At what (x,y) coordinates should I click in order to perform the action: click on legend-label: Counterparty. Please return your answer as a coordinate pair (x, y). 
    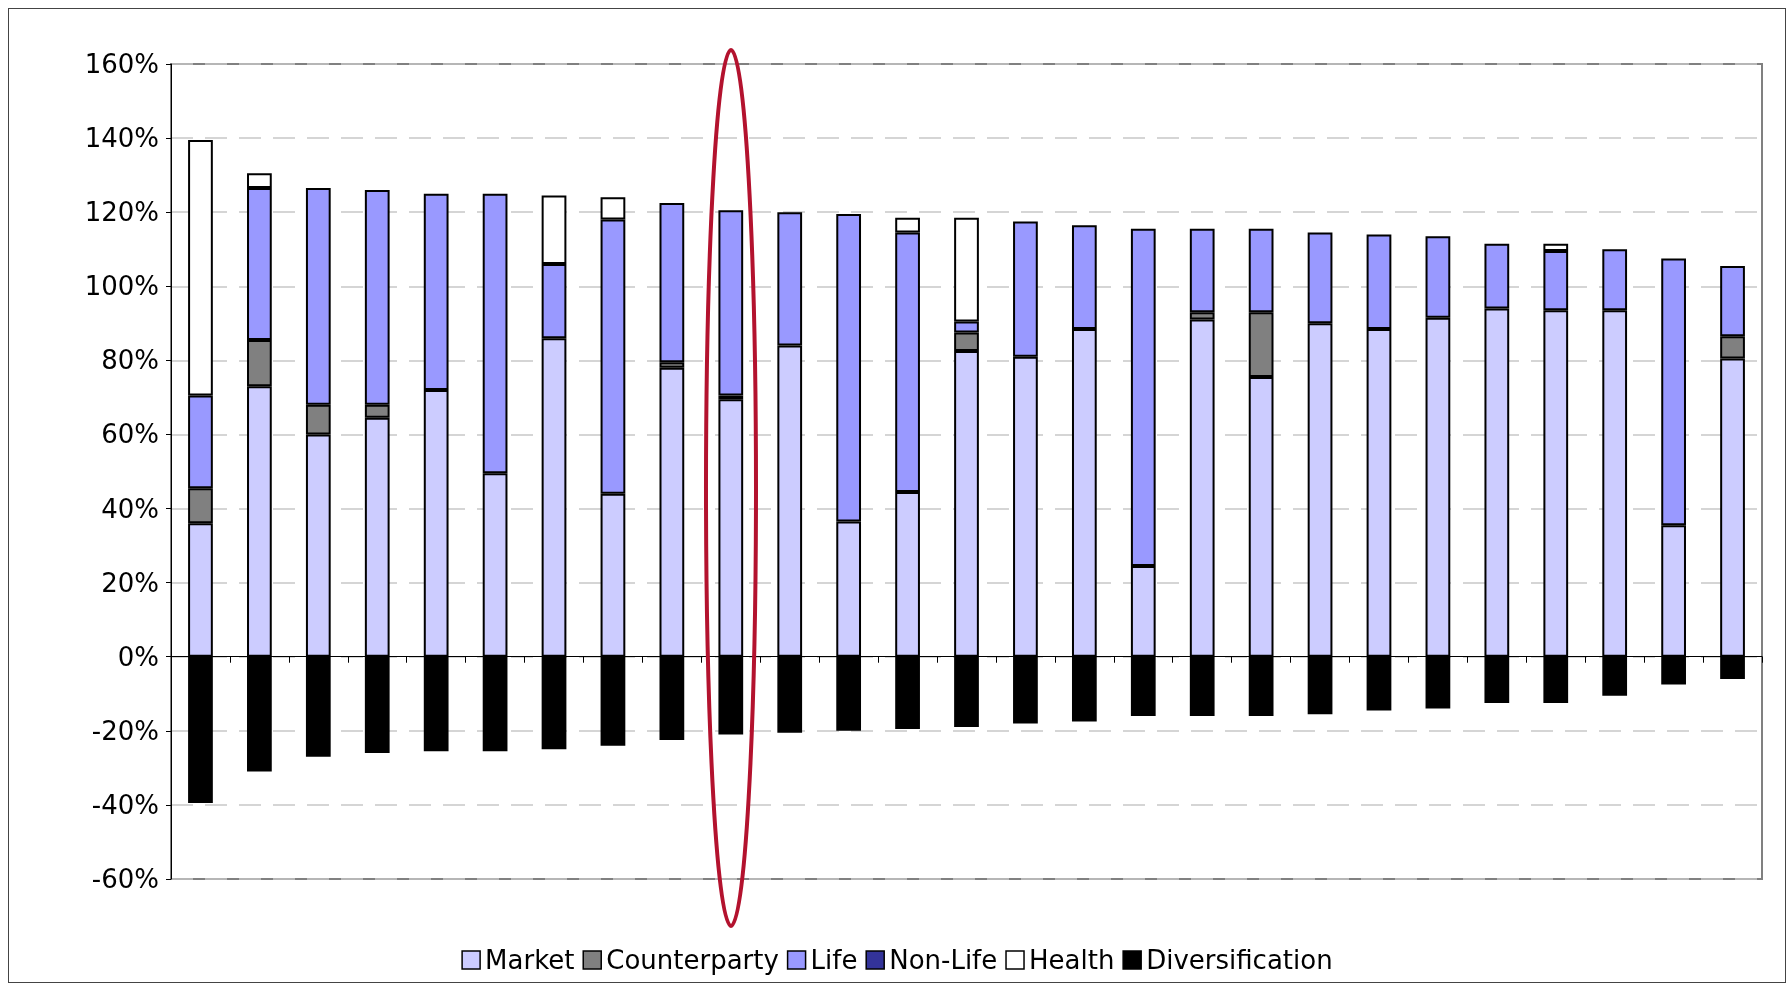
    Looking at the image, I should click on (692, 960).